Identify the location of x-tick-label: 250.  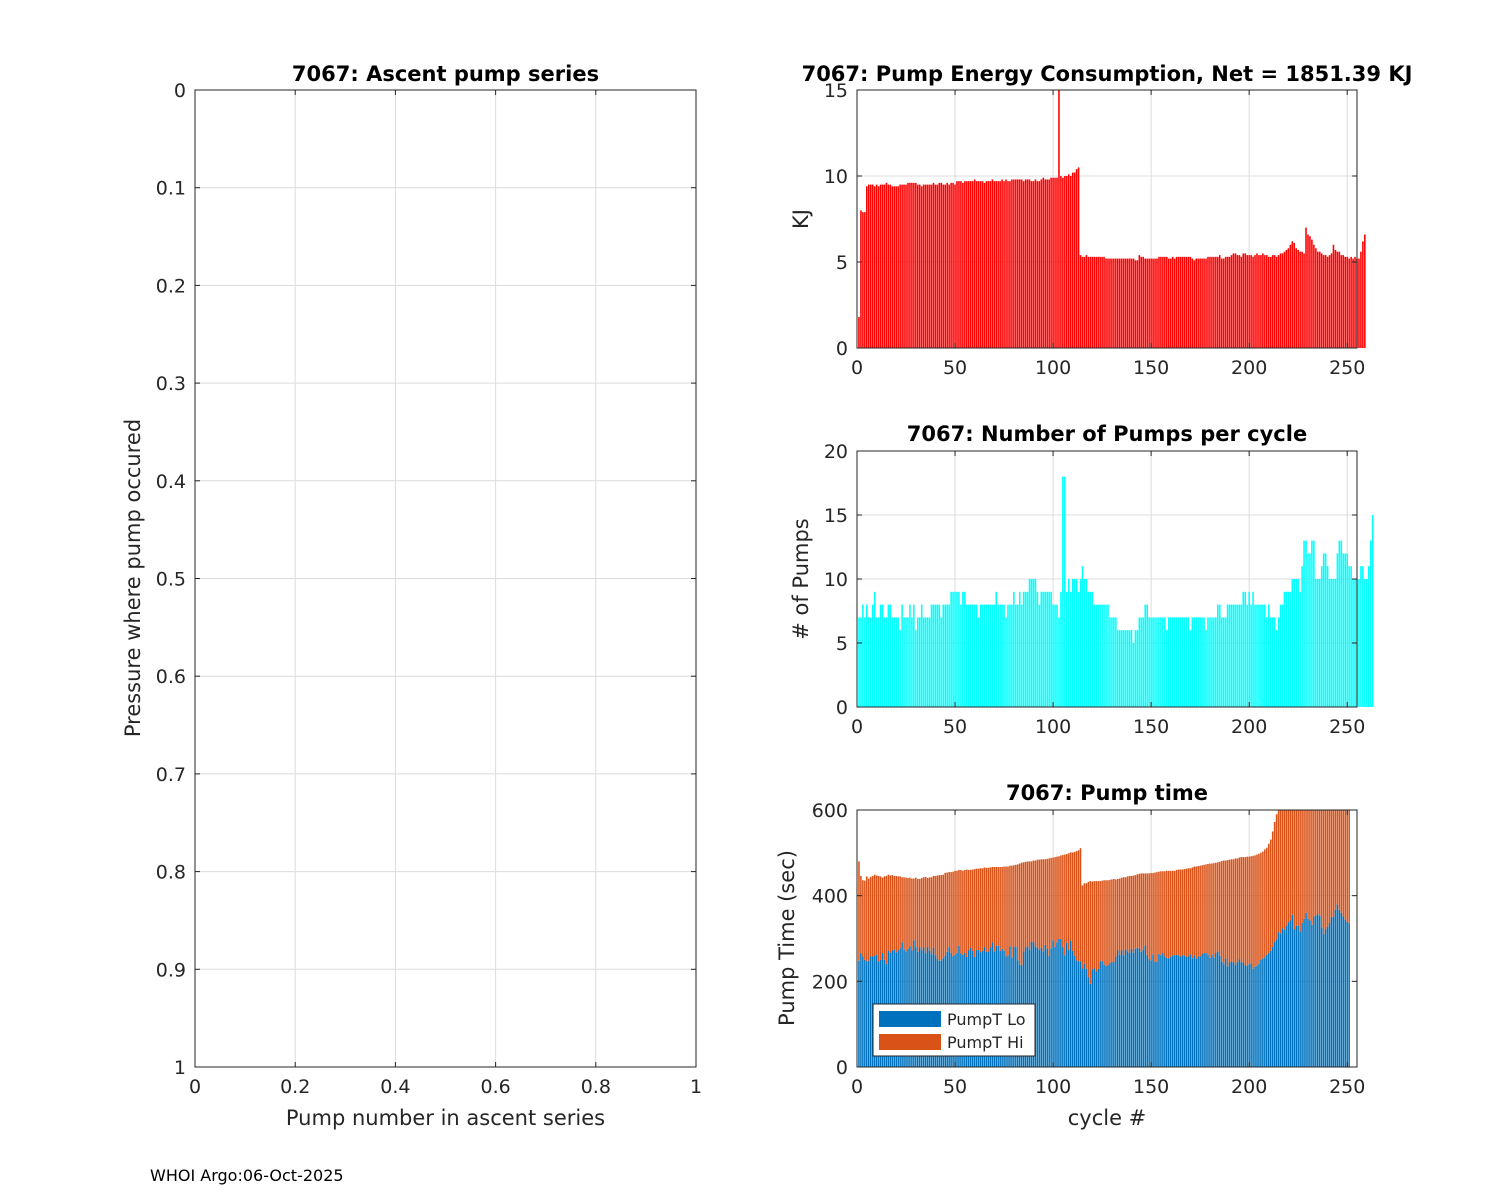
(1347, 1087).